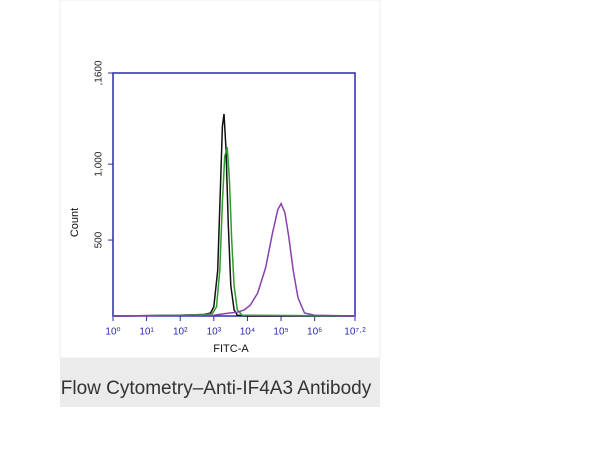 The width and height of the screenshot is (600, 450). I want to click on y-tick-label: 1,000, so click(99, 163).